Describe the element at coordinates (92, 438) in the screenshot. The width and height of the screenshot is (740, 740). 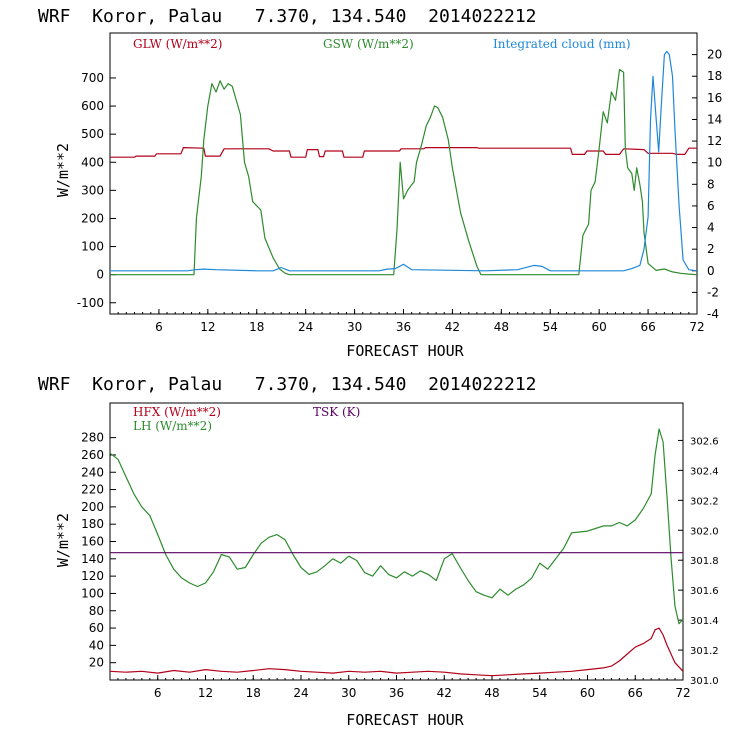
I see `chart2-ytick-label-13: 280` at that location.